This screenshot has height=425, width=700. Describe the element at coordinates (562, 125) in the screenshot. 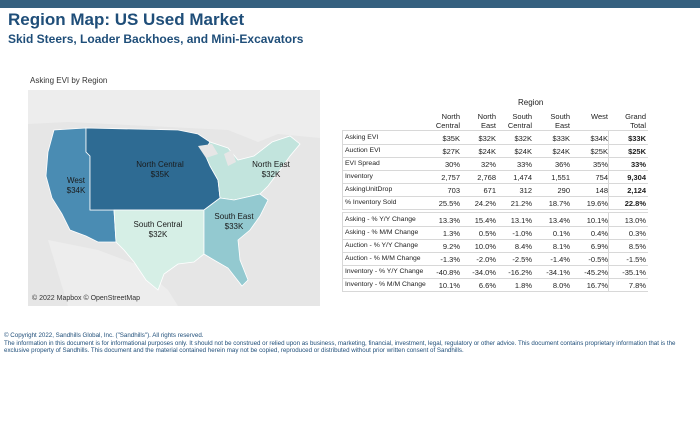

I see `column-header-line: East` at that location.